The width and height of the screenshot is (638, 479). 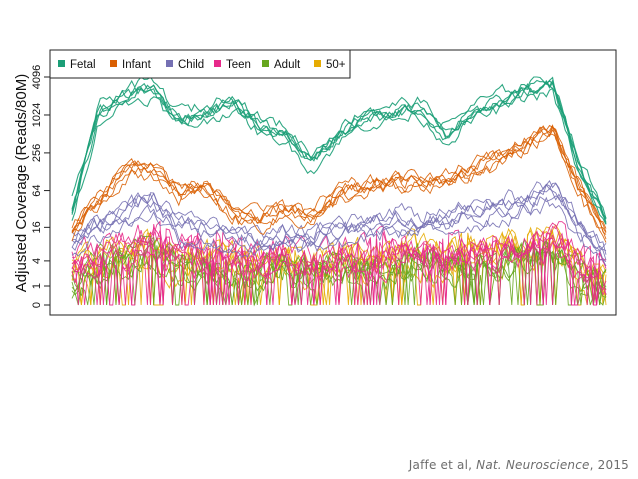 What do you see at coordinates (191, 65) in the screenshot?
I see `legend-label: Child` at bounding box center [191, 65].